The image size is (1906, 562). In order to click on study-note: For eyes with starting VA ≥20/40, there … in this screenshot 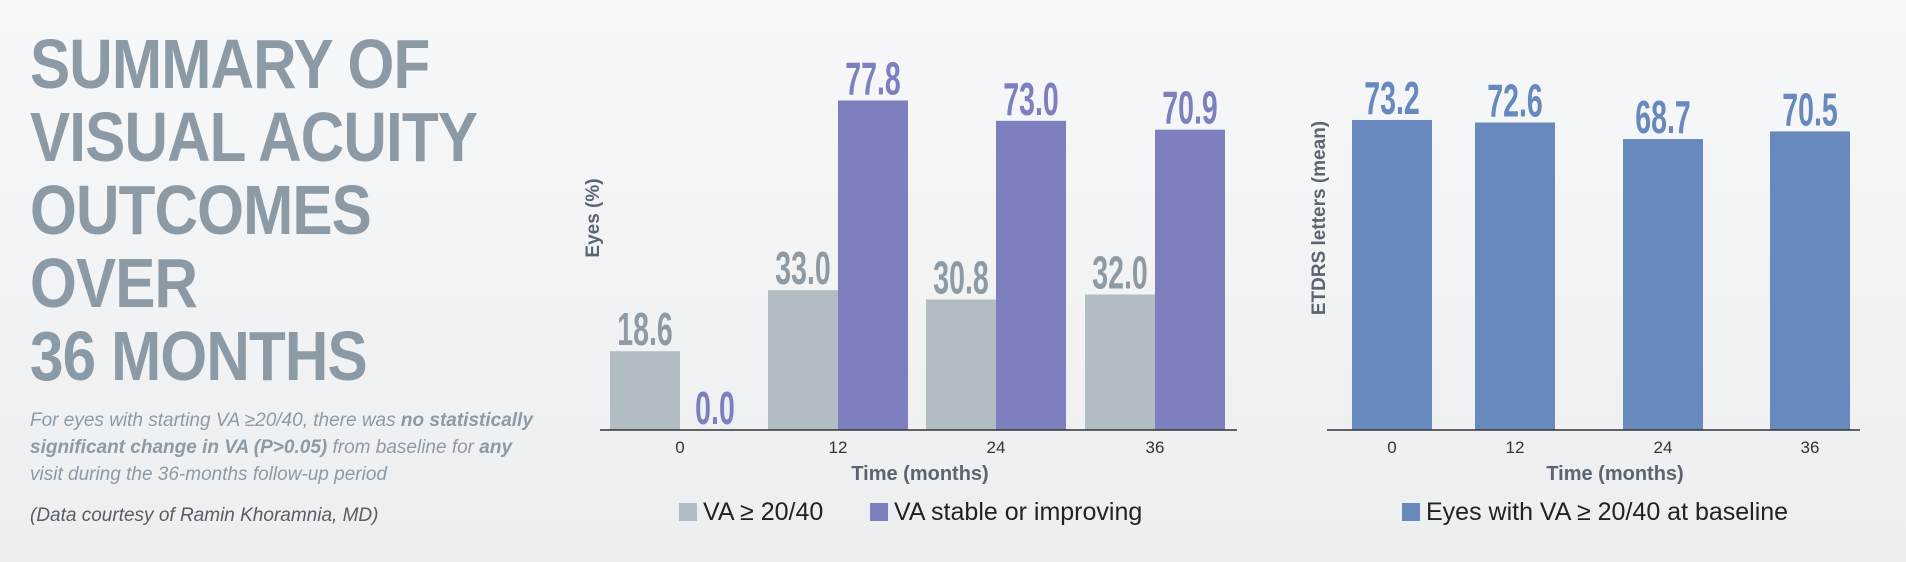, I will do `click(290, 447)`.